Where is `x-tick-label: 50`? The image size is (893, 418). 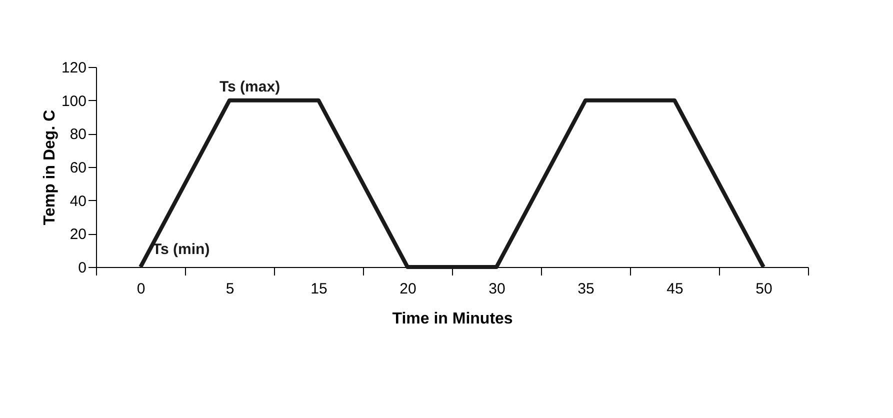
x-tick-label: 50 is located at coordinates (764, 289).